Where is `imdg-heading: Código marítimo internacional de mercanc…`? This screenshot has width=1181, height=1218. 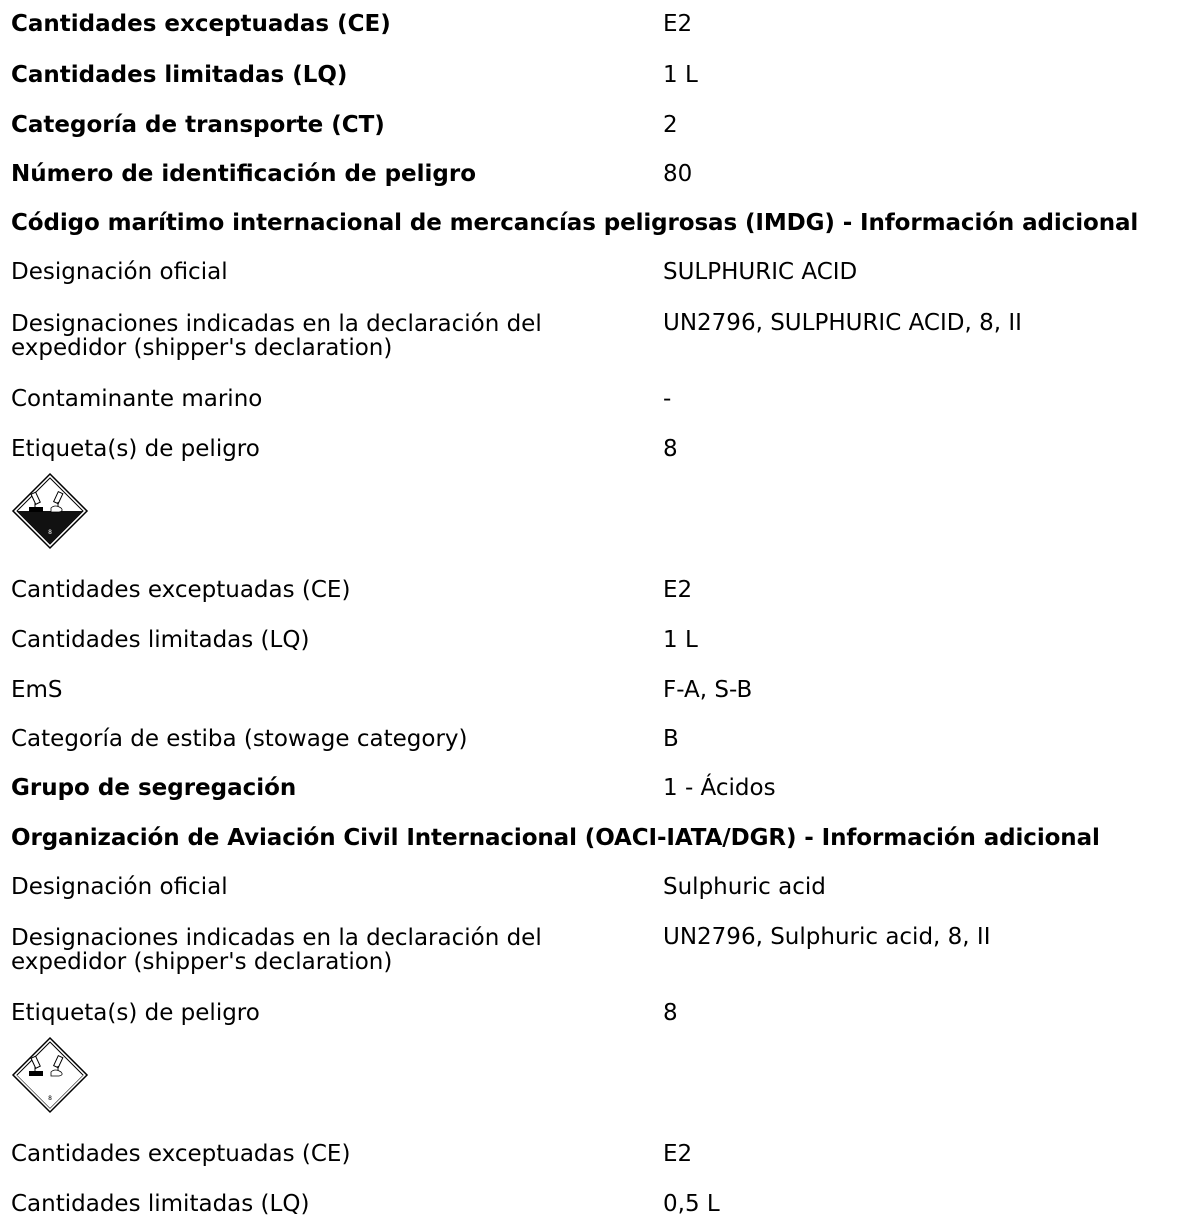 imdg-heading: Código marítimo internacional de mercanc… is located at coordinates (575, 223).